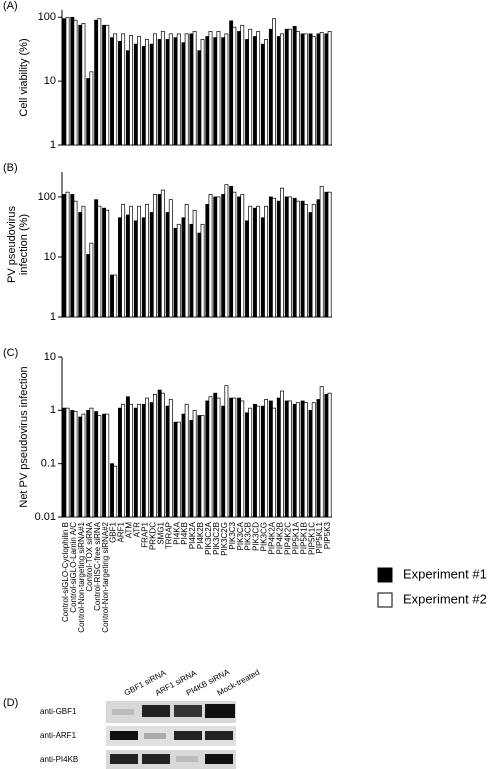 This screenshot has width=500, height=769. Describe the element at coordinates (279, 538) in the screenshot. I see `x-tick-label: PIP4K2B` at that location.